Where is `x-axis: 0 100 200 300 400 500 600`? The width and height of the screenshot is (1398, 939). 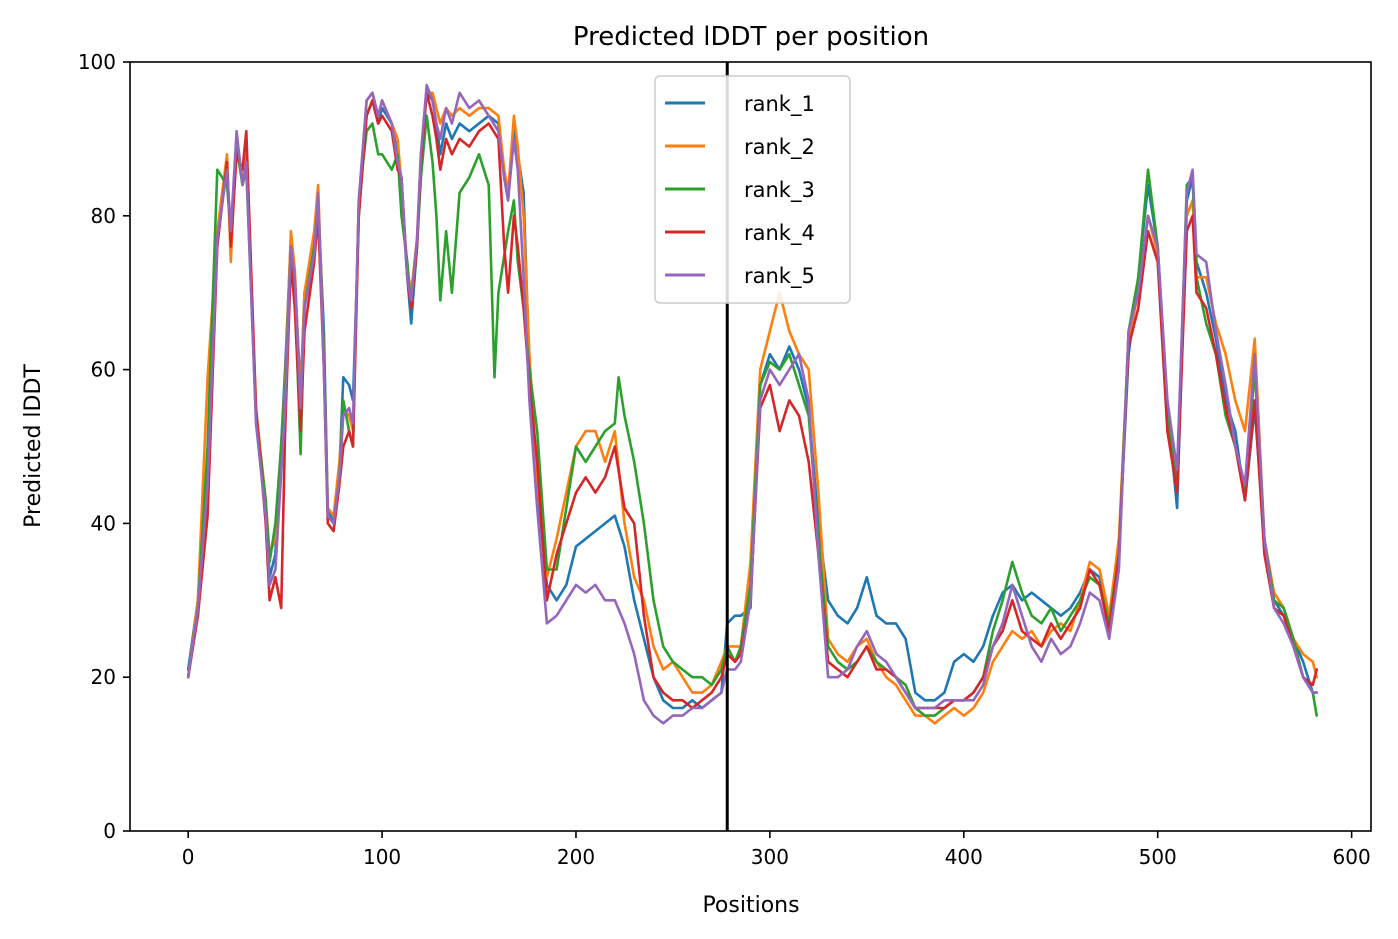 x-axis: 0 100 200 300 400 500 600 is located at coordinates (776, 850).